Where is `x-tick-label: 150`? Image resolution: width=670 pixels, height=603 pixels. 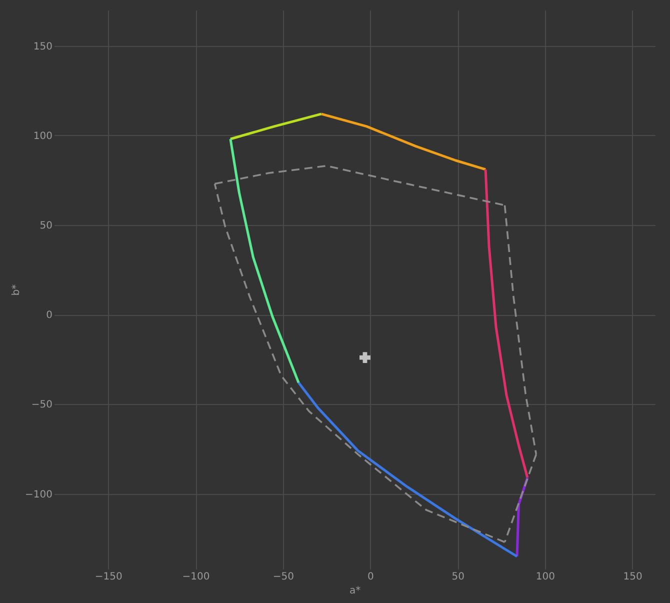 x-tick-label: 150 is located at coordinates (632, 577).